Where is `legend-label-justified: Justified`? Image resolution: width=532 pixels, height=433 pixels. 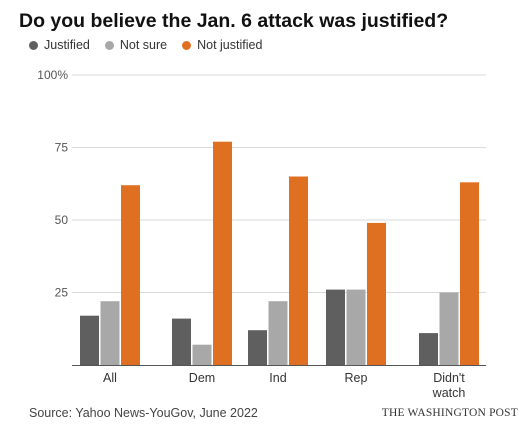 legend-label-justified: Justified is located at coordinates (67, 45).